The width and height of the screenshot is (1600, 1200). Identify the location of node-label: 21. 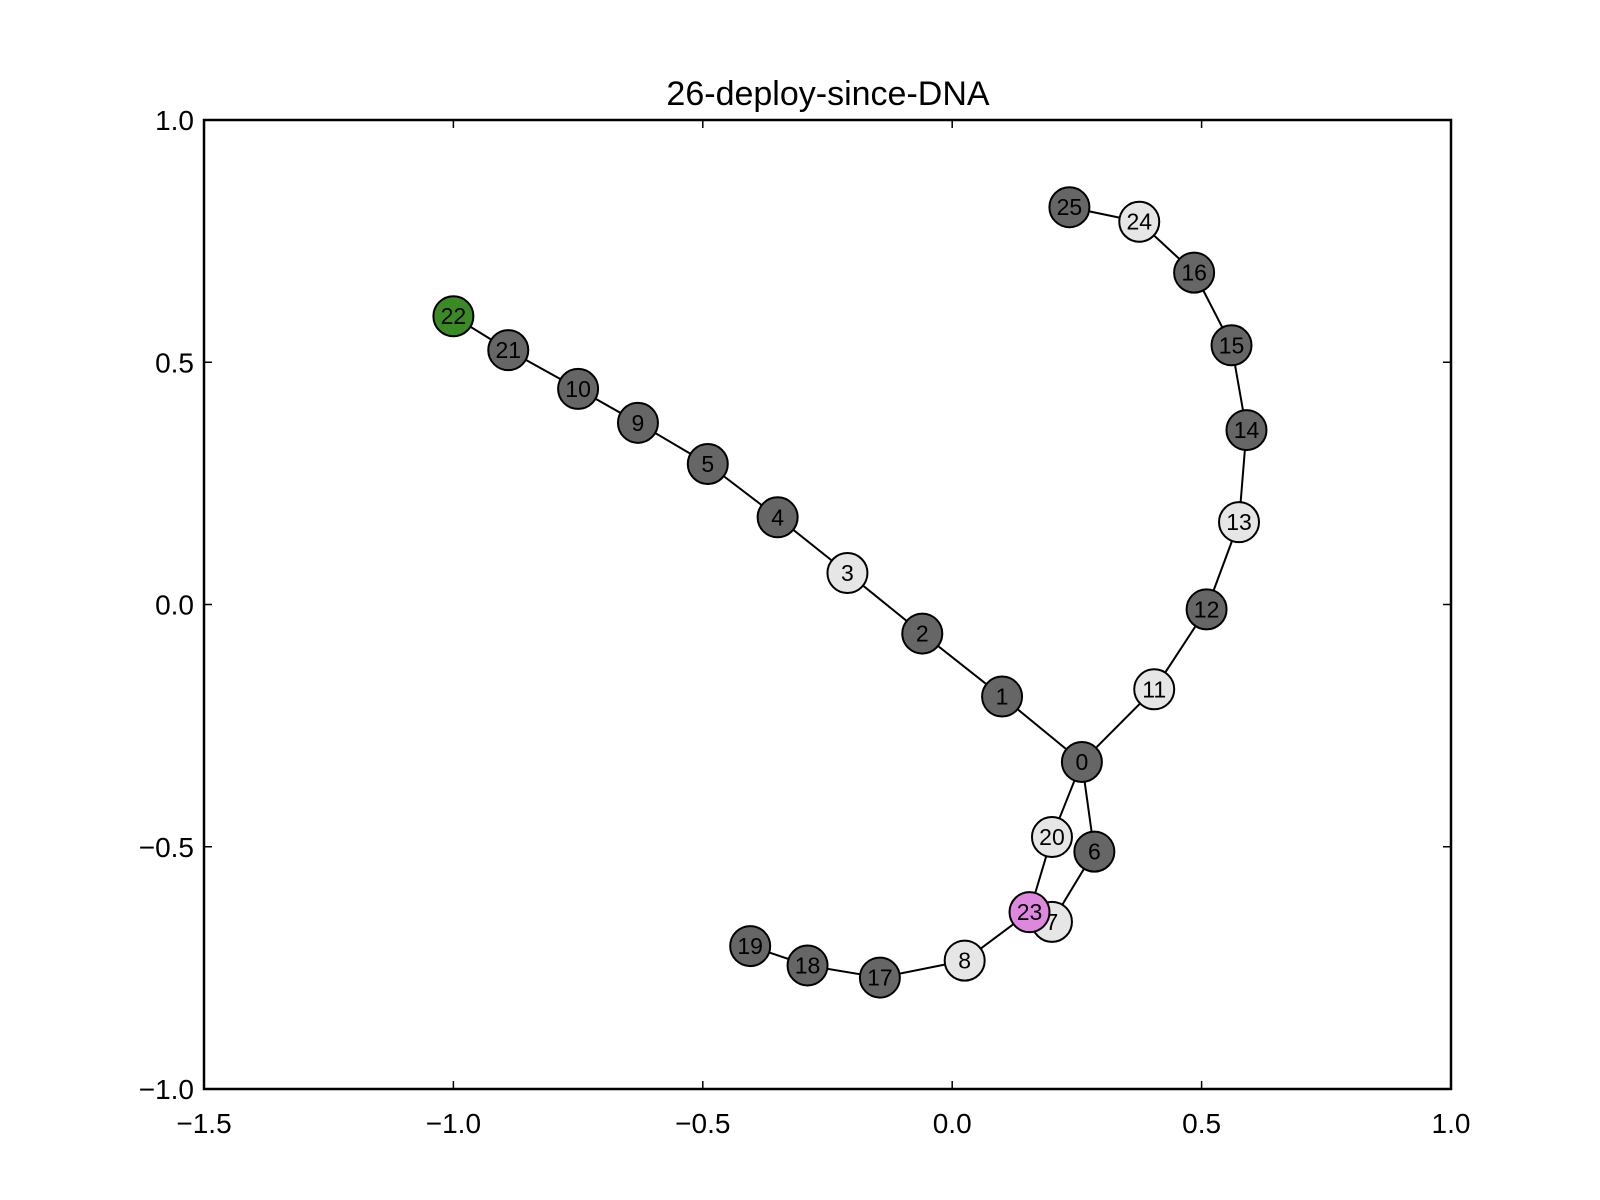
(508, 350).